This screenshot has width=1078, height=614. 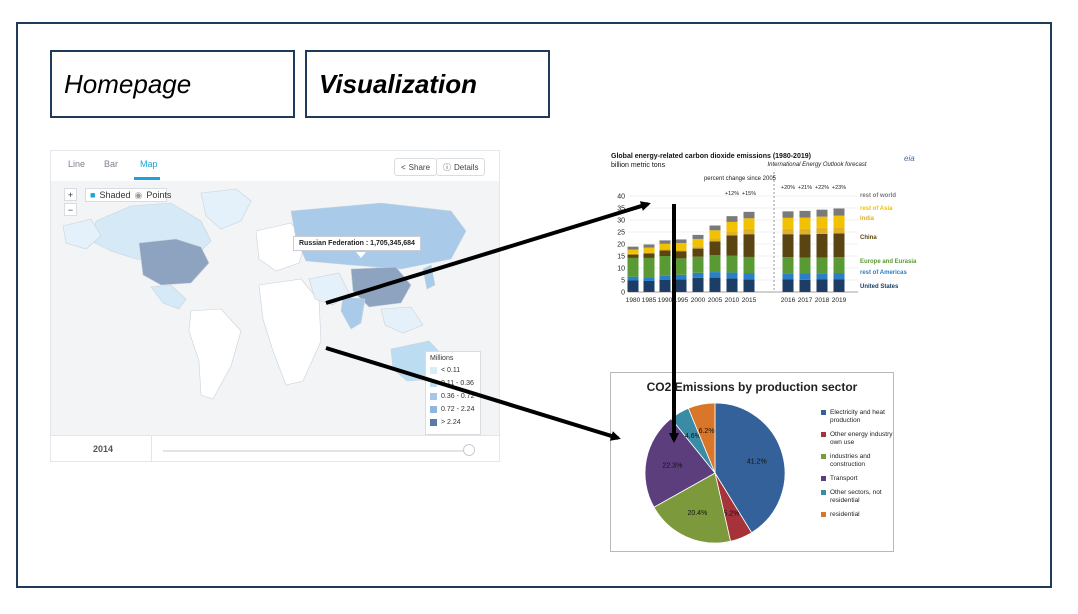 What do you see at coordinates (453, 396) in the screenshot?
I see `legend-item: 0.36 - 0.72` at bounding box center [453, 396].